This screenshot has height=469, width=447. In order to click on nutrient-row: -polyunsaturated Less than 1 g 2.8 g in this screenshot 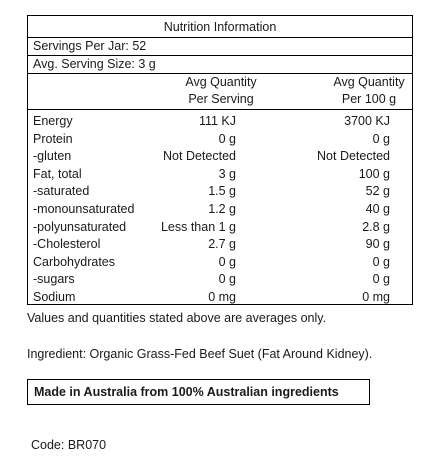, I will do `click(220, 227)`.